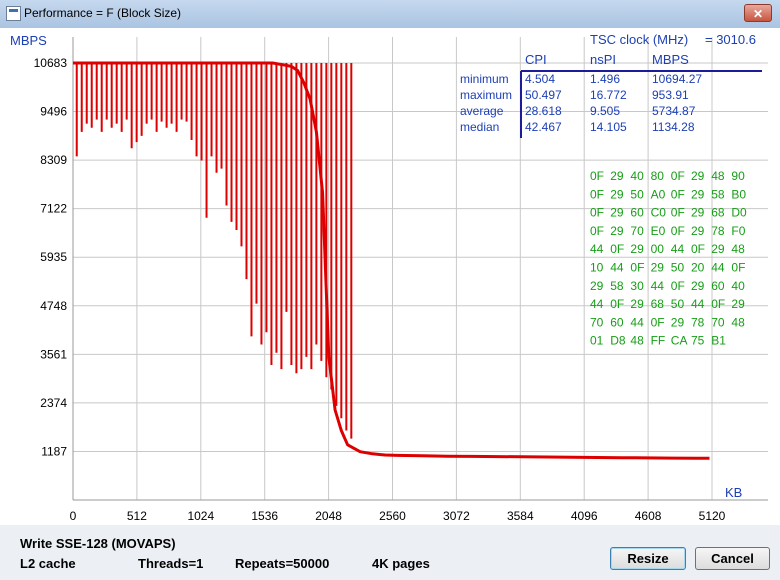  What do you see at coordinates (328, 516) in the screenshot?
I see `x-tick-label: 2048` at bounding box center [328, 516].